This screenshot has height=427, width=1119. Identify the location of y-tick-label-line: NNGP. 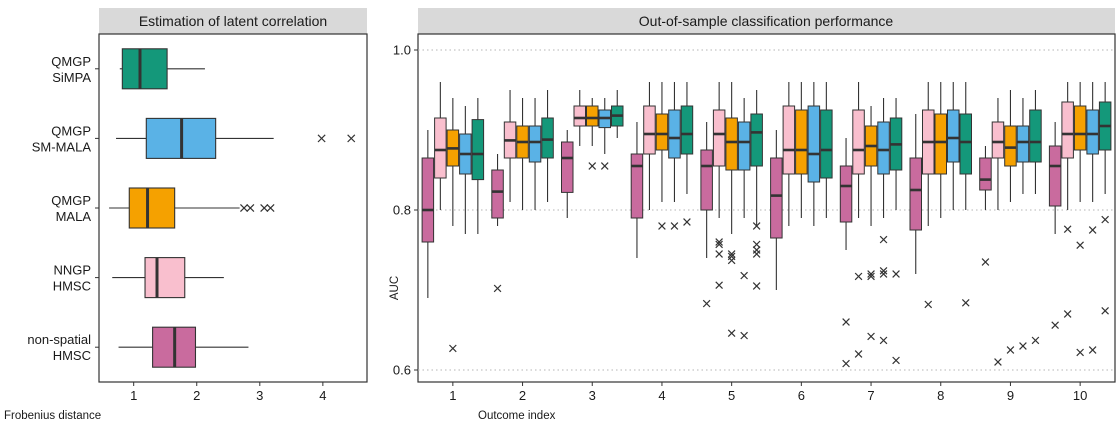
(72, 270).